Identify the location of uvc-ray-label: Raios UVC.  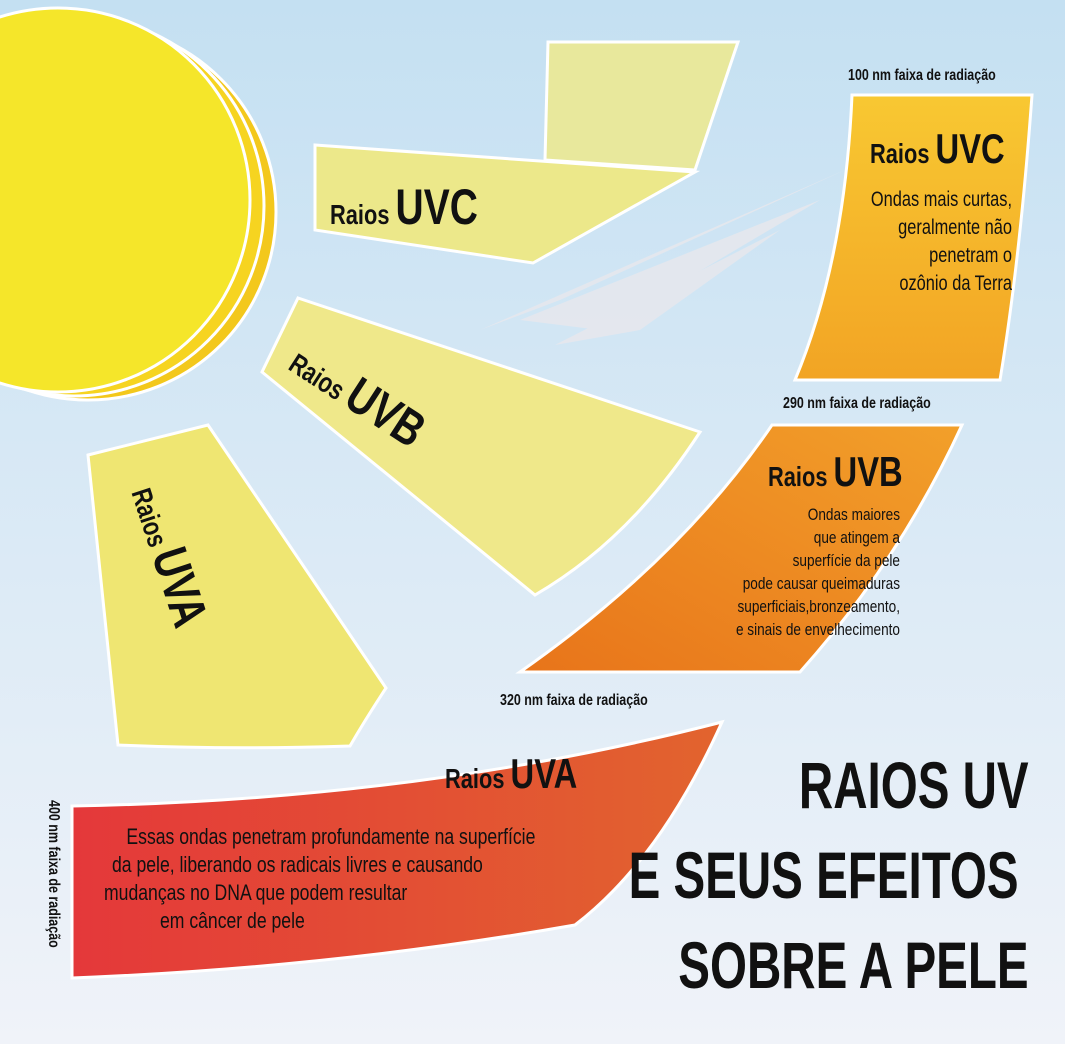
(404, 207).